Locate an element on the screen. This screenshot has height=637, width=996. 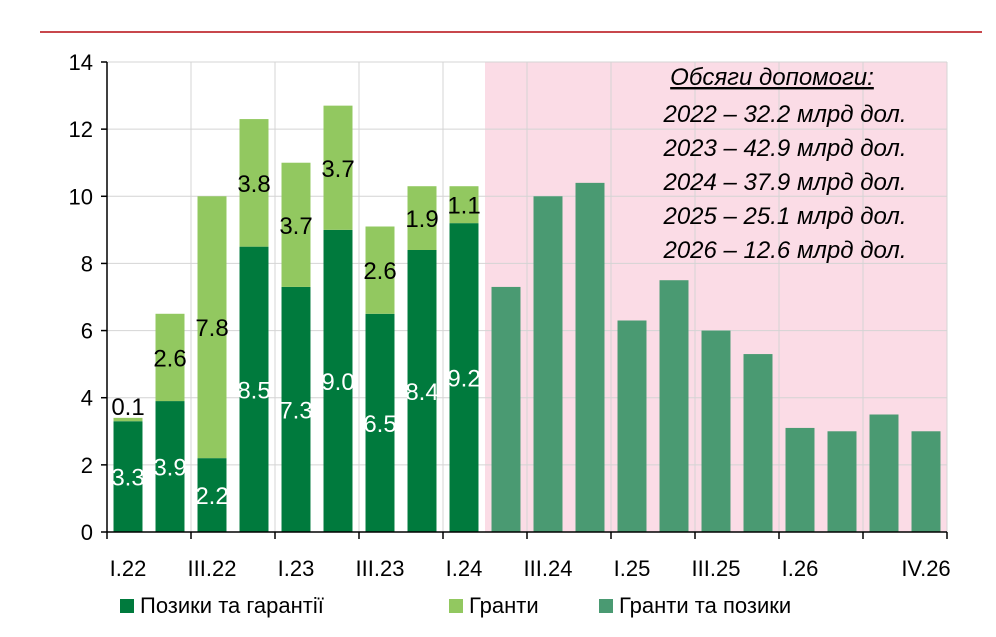
data-label-loans: 6.5 is located at coordinates (379, 424).